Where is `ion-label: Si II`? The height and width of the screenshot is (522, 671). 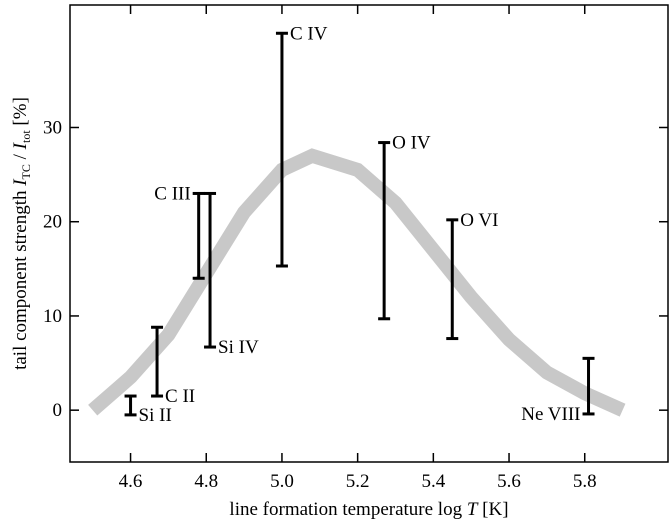
ion-label: Si II is located at coordinates (155, 415).